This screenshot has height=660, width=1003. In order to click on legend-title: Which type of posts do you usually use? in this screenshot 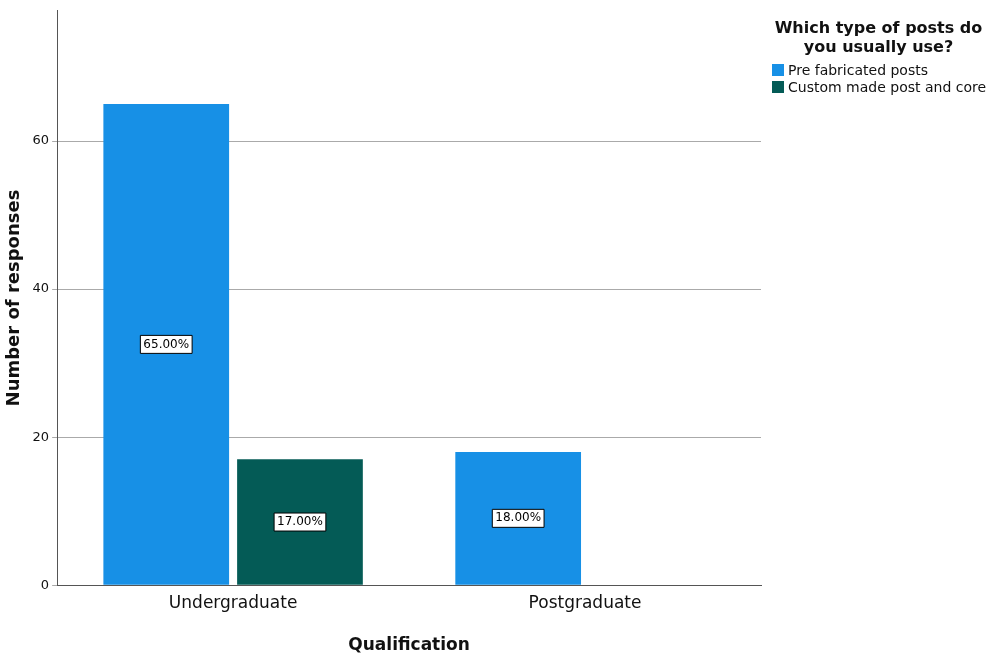, I will do `click(878, 37)`.